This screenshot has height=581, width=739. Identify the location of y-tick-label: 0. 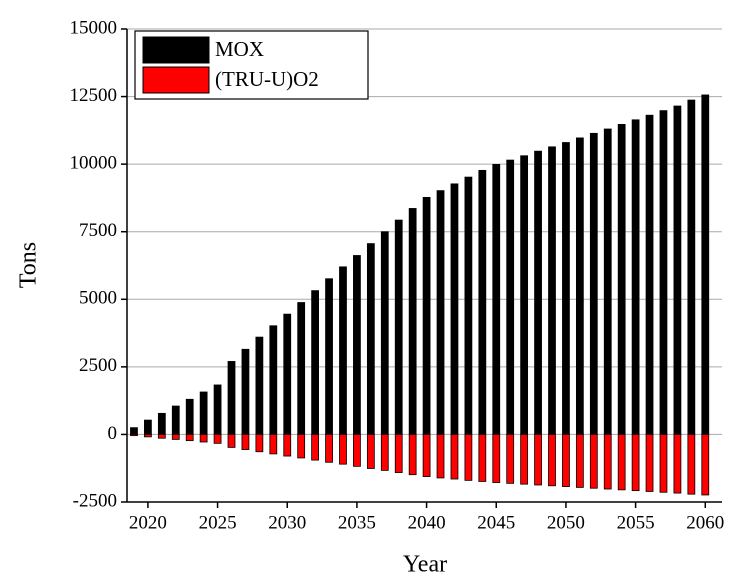
(113, 433).